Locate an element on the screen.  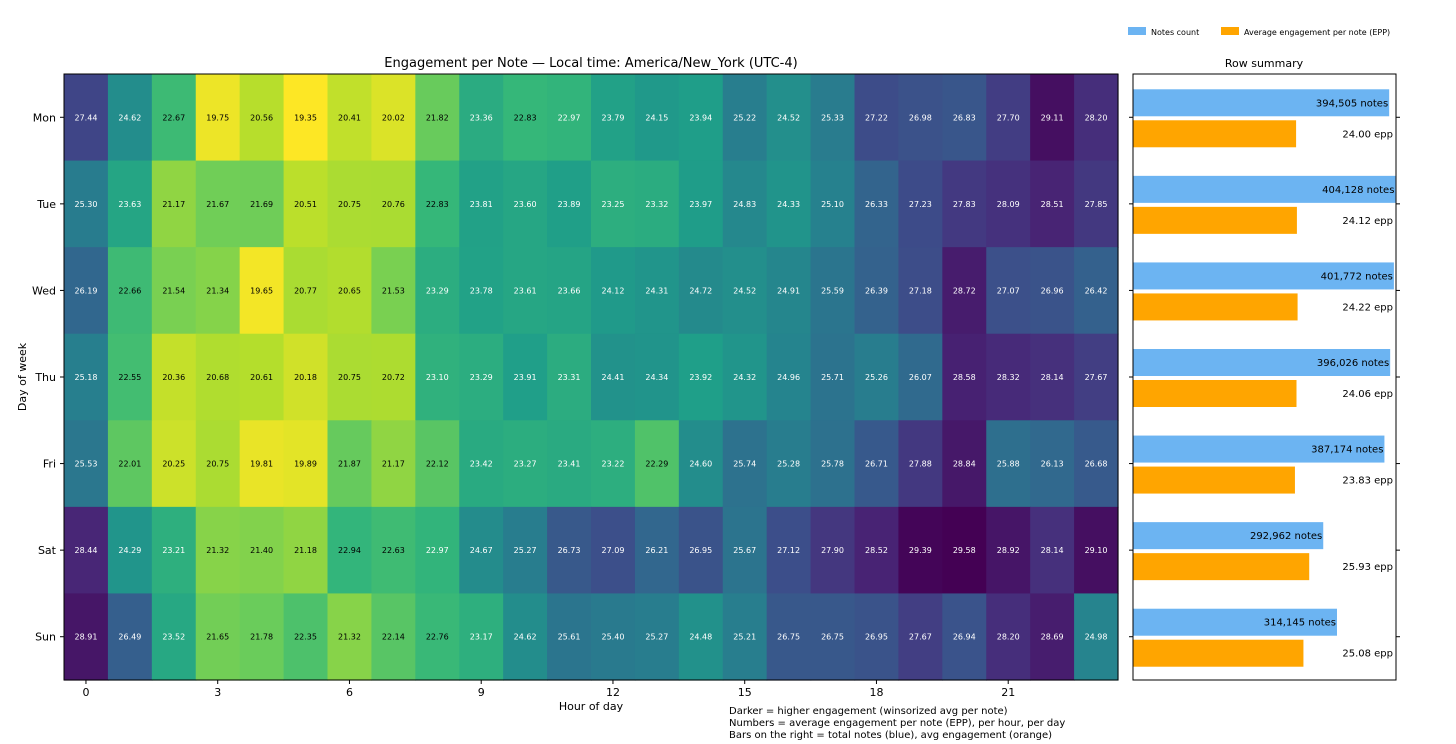
cell-value-label: 21.54 is located at coordinates (173, 290).